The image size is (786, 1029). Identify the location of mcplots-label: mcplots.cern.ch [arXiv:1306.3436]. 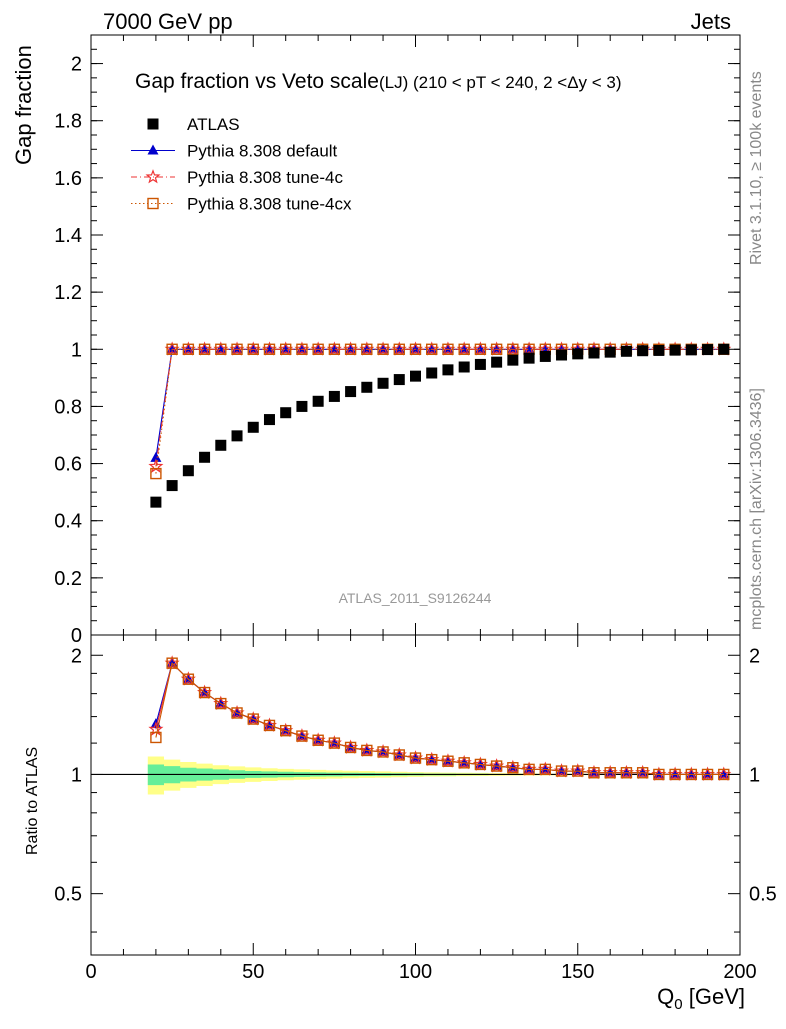
(756, 509).